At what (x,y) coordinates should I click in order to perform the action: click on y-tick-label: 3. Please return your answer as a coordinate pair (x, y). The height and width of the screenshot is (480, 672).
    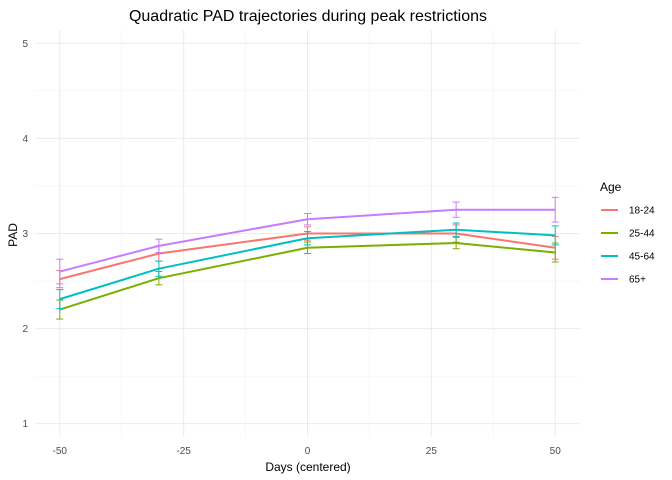
    Looking at the image, I should click on (25, 234).